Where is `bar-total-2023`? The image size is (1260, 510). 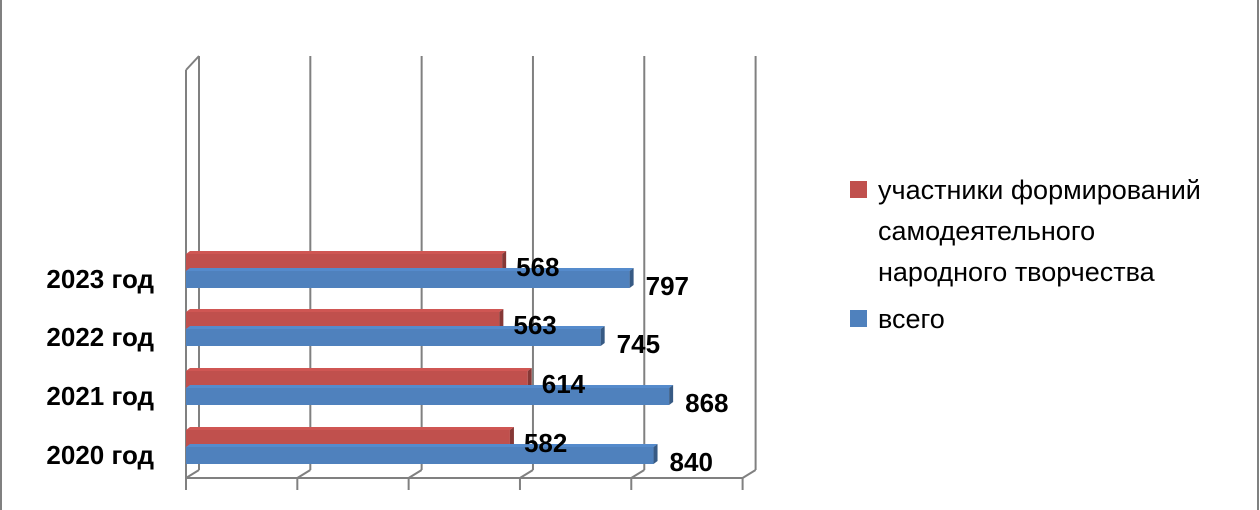 bar-total-2023 is located at coordinates (408, 279).